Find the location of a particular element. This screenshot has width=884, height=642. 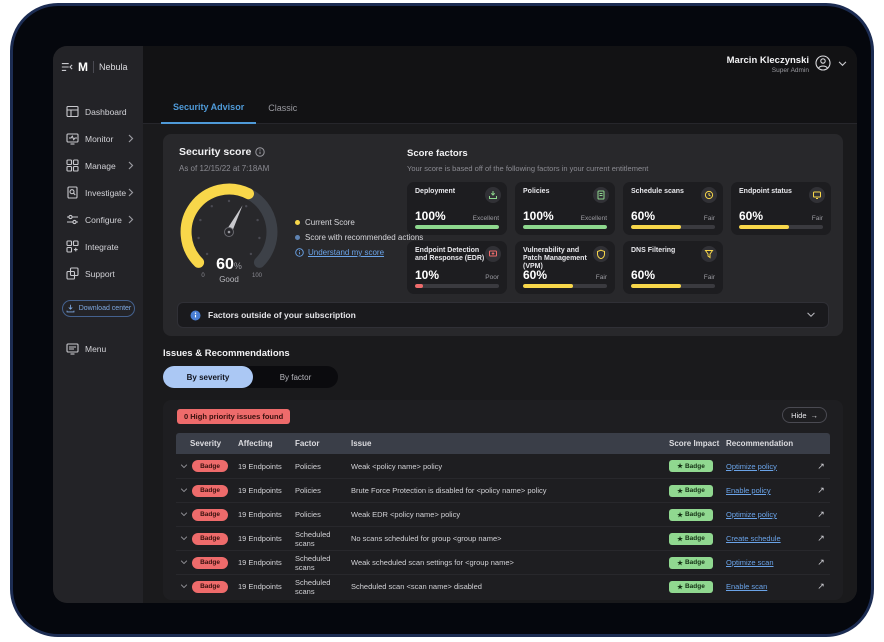

tab-classic: Classic is located at coordinates (283, 108).